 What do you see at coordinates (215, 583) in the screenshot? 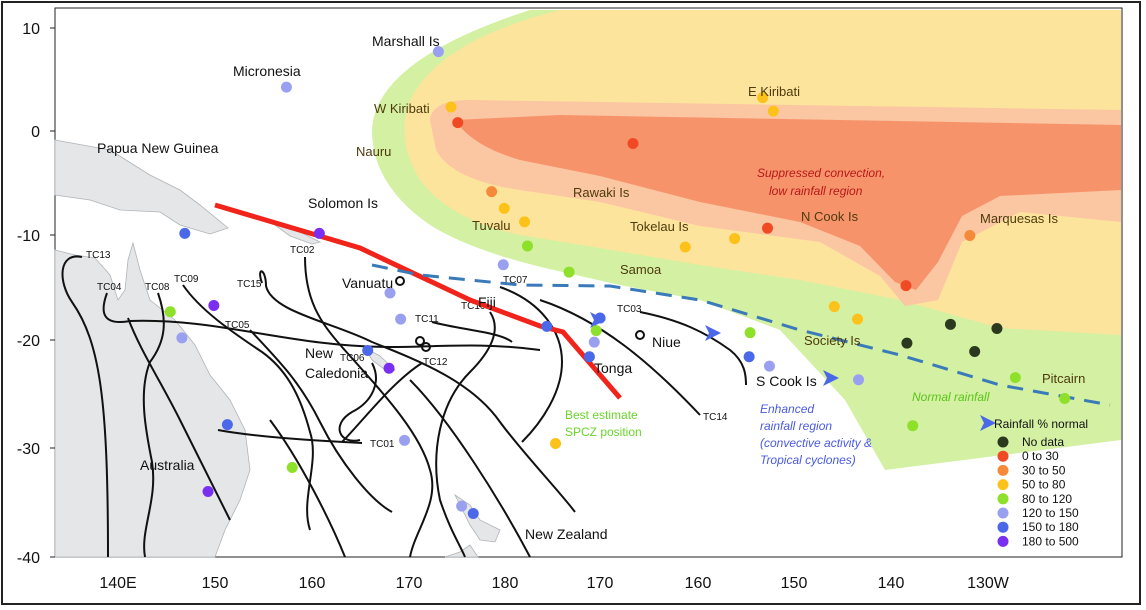
I see `x-tick: 150` at bounding box center [215, 583].